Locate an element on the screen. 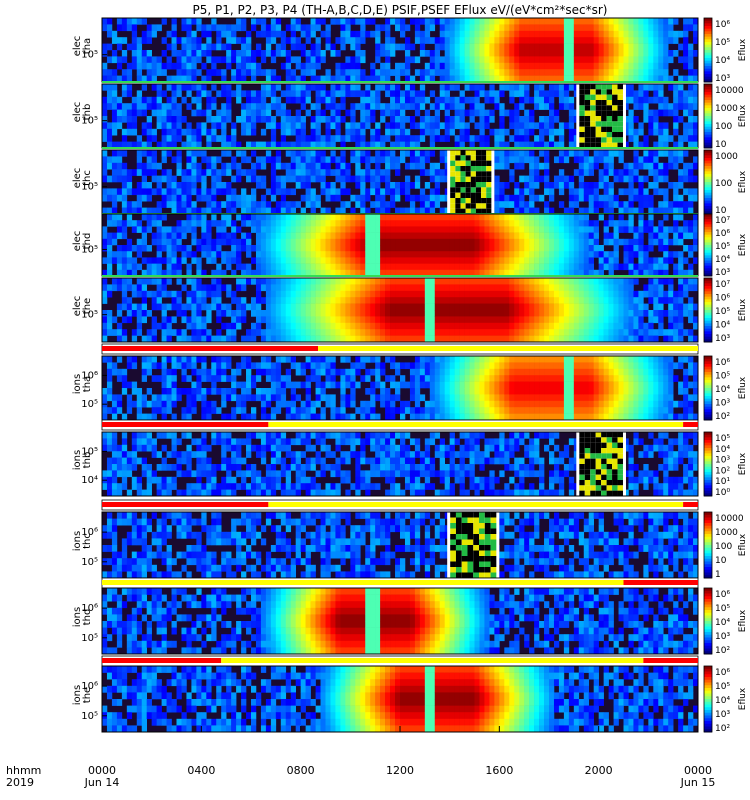 This screenshot has height=800, width=750. saturation-cell is located at coordinates (473, 206).